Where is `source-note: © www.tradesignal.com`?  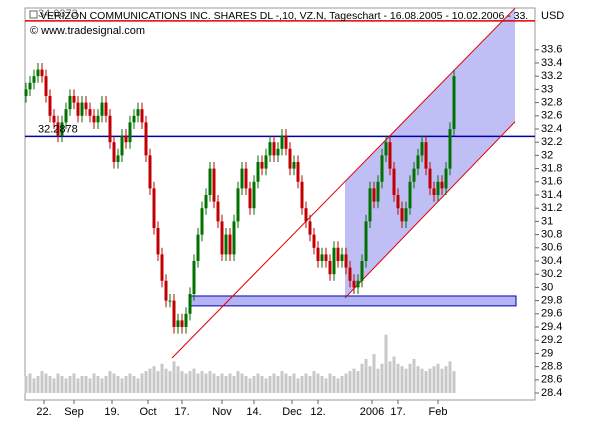 source-note: © www.tradesignal.com is located at coordinates (87, 31).